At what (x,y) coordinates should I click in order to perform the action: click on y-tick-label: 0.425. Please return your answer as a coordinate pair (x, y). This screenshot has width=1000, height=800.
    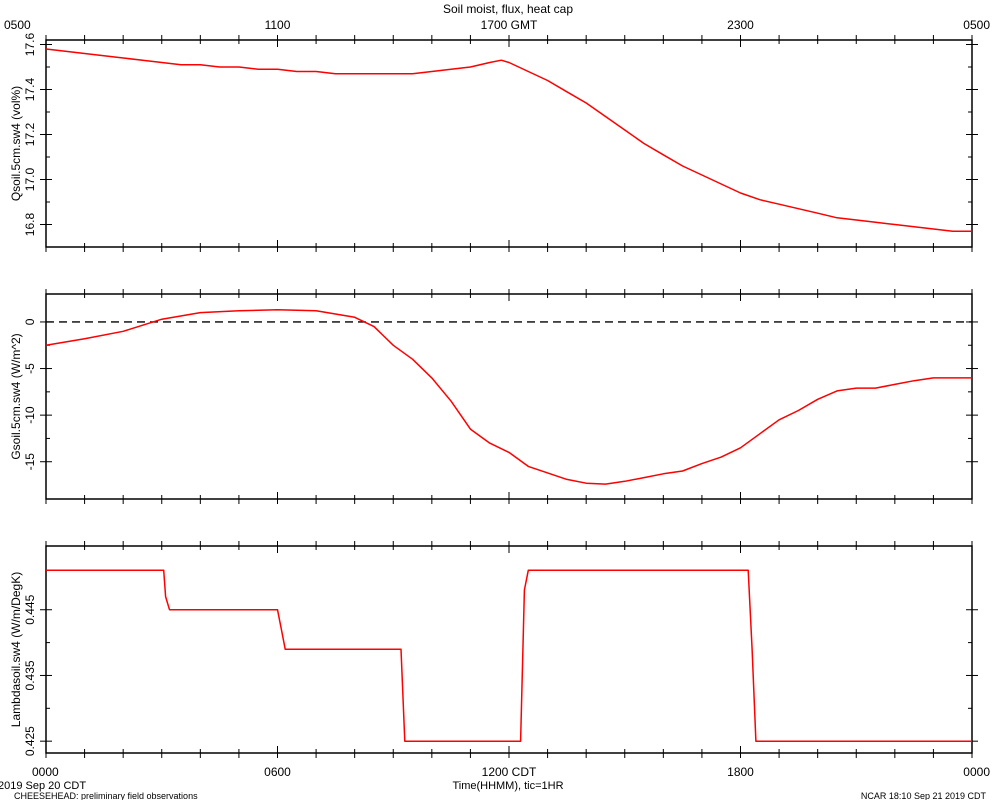
    Looking at the image, I should click on (30, 741).